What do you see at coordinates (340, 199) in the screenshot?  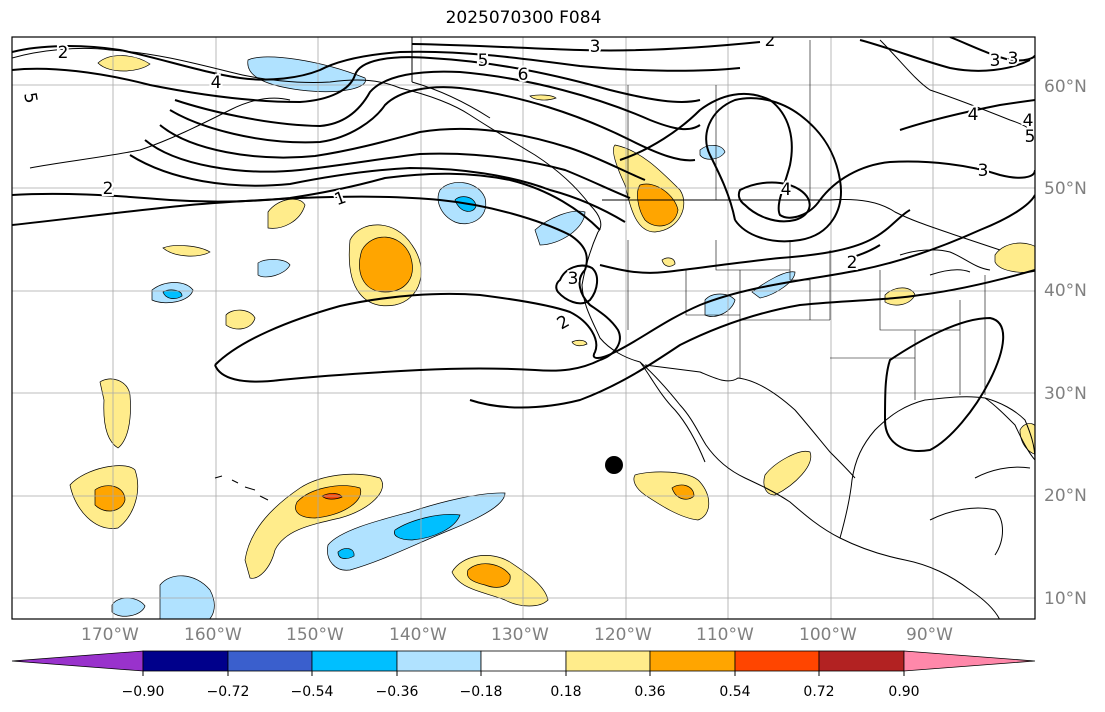 I see `contour-label: 1` at bounding box center [340, 199].